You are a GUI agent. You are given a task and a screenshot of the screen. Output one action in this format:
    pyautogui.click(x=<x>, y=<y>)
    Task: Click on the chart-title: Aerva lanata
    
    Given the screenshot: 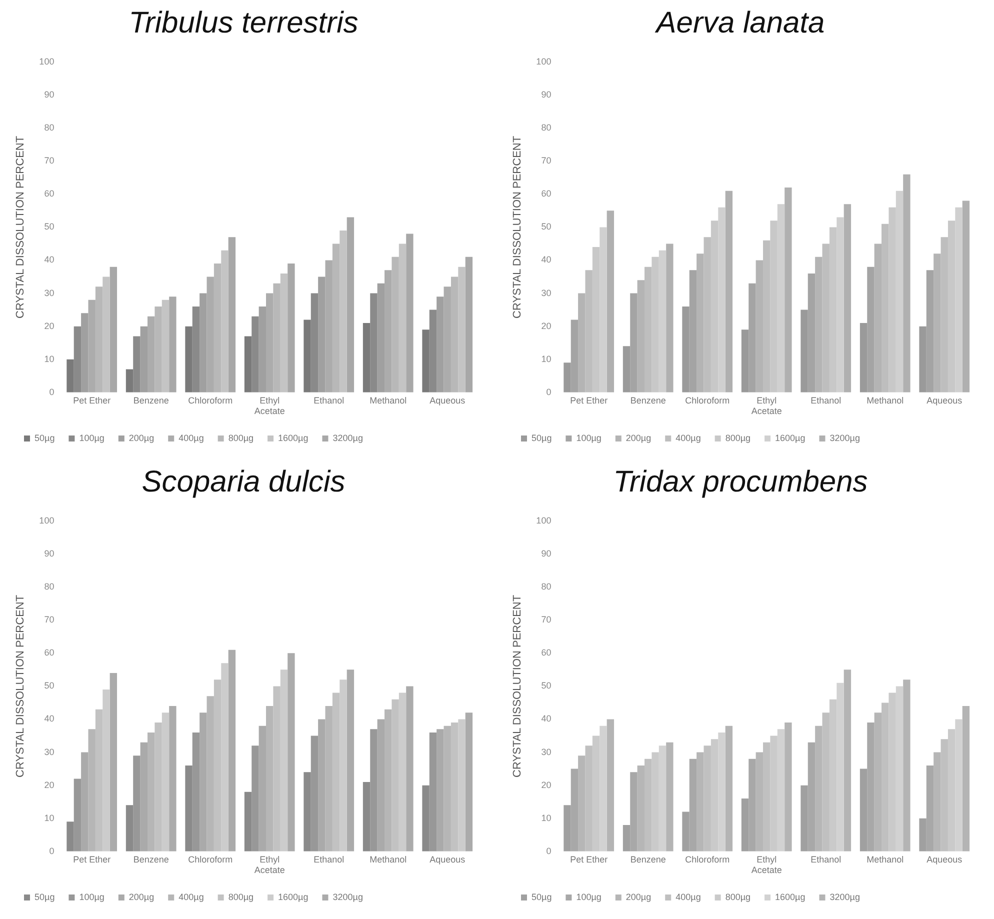 What is the action you would take?
    pyautogui.click(x=739, y=23)
    